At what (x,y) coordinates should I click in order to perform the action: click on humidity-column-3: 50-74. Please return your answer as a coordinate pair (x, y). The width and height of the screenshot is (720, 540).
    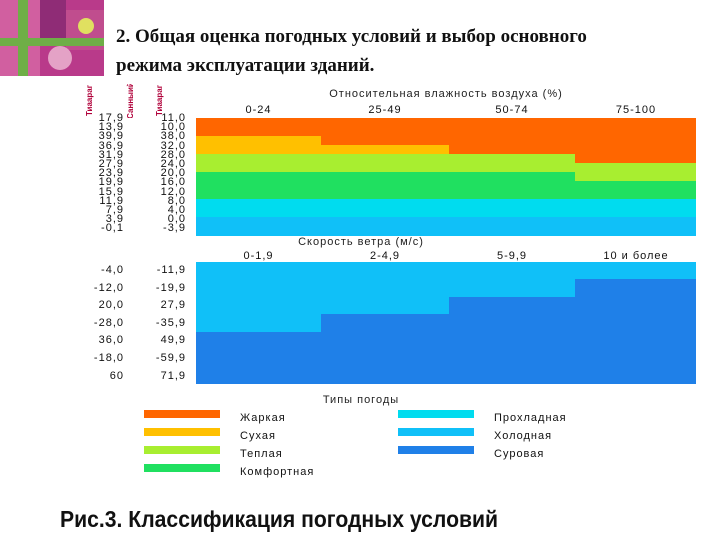
    Looking at the image, I should click on (512, 110).